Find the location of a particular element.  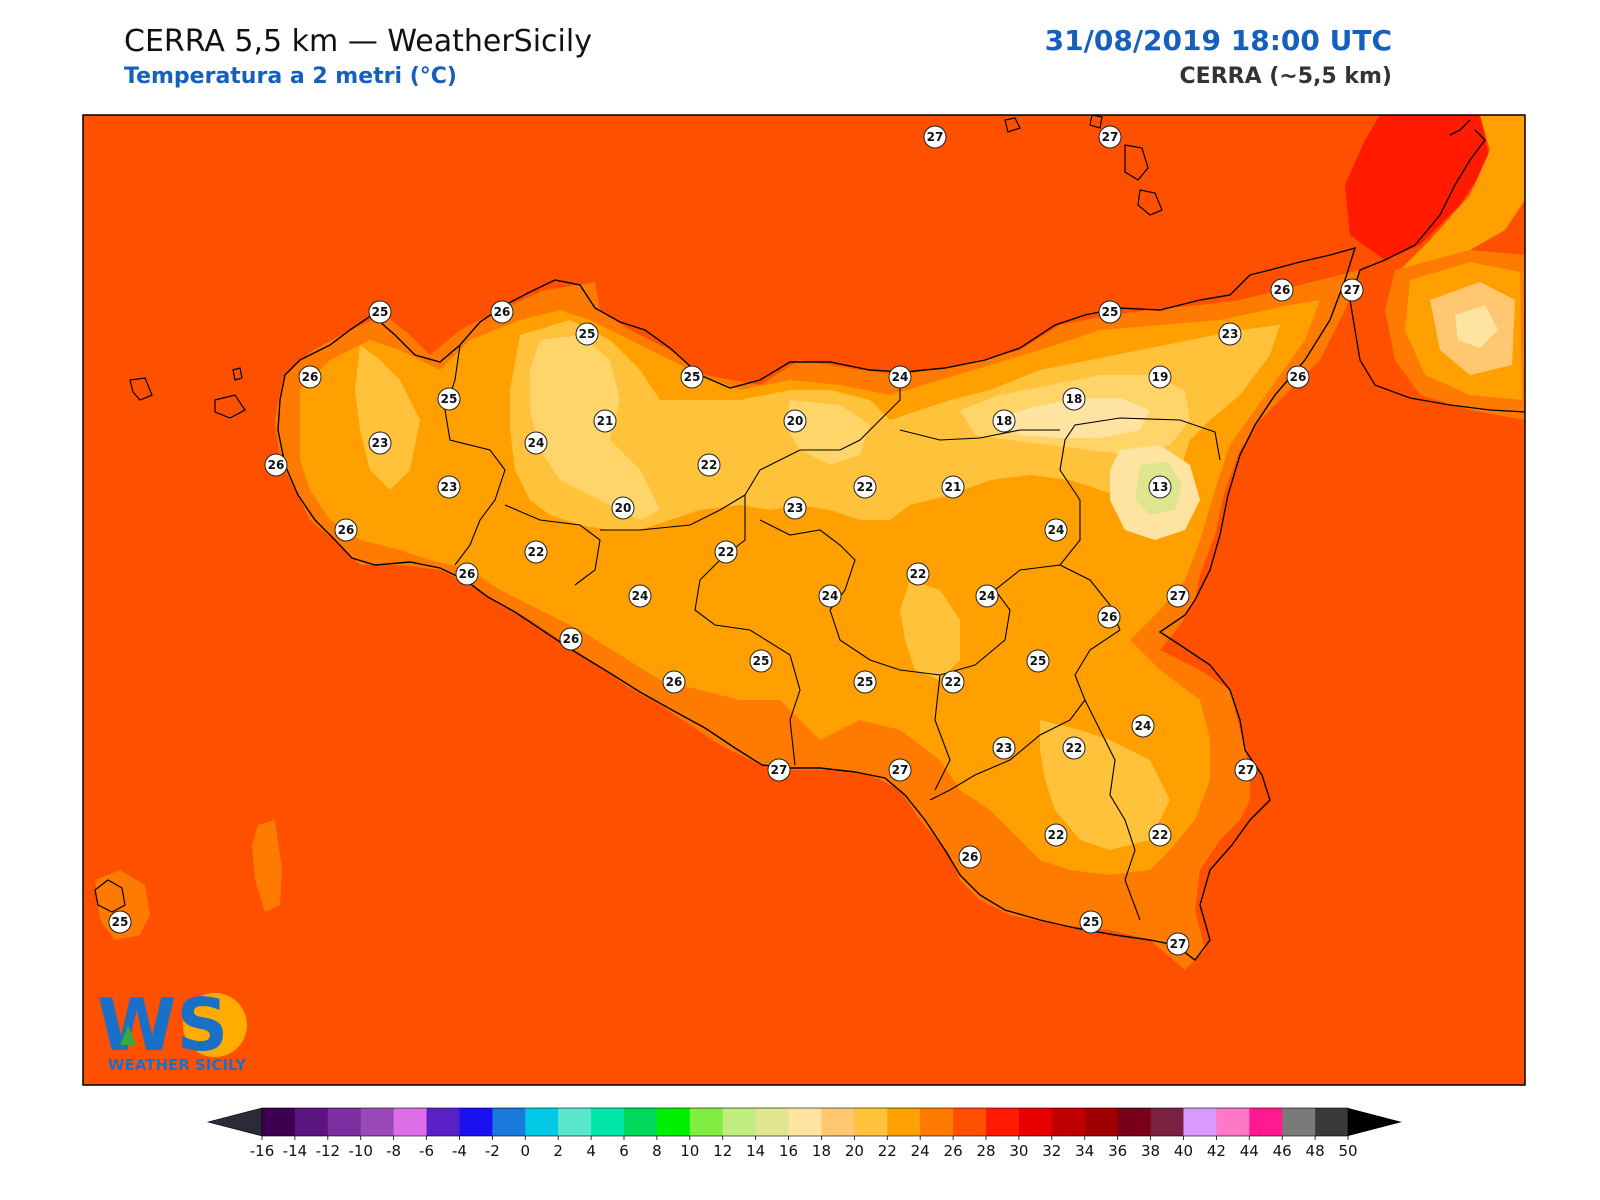

station-value: 18 is located at coordinates (1004, 421).